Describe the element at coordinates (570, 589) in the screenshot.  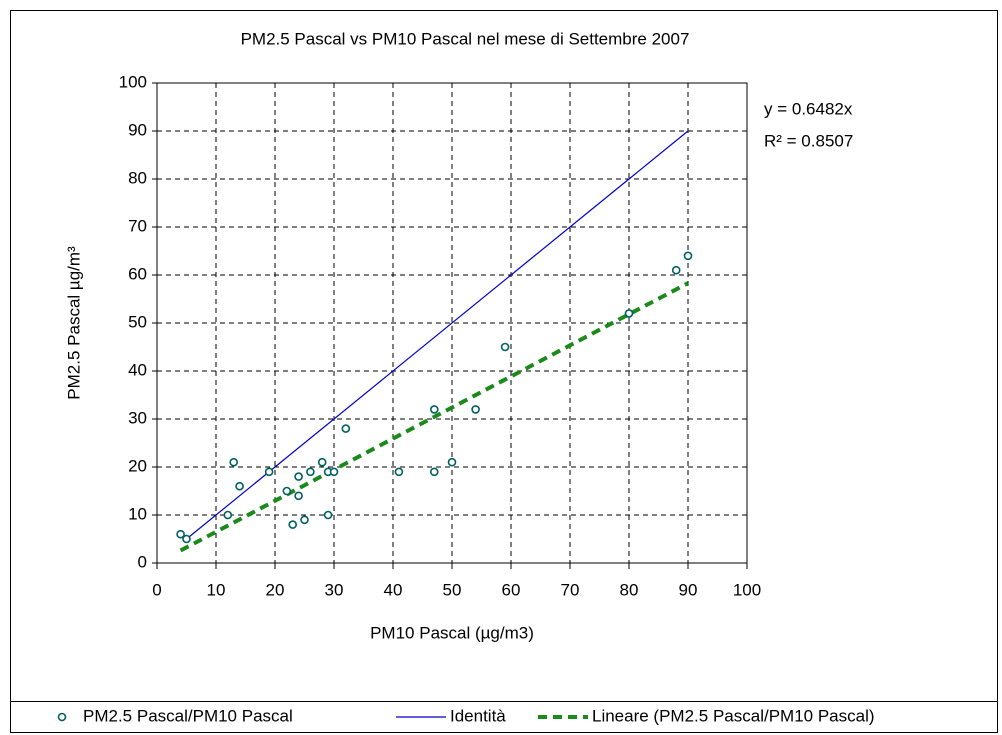
I see `x-tick-label: 70` at that location.